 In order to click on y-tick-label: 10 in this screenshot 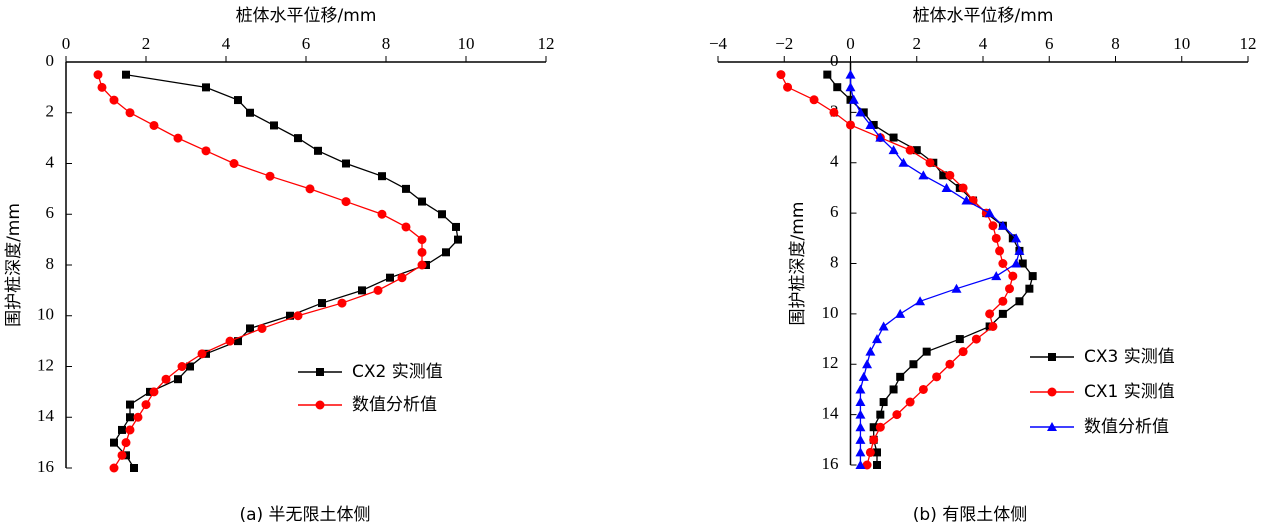, I will do `click(830, 312)`.